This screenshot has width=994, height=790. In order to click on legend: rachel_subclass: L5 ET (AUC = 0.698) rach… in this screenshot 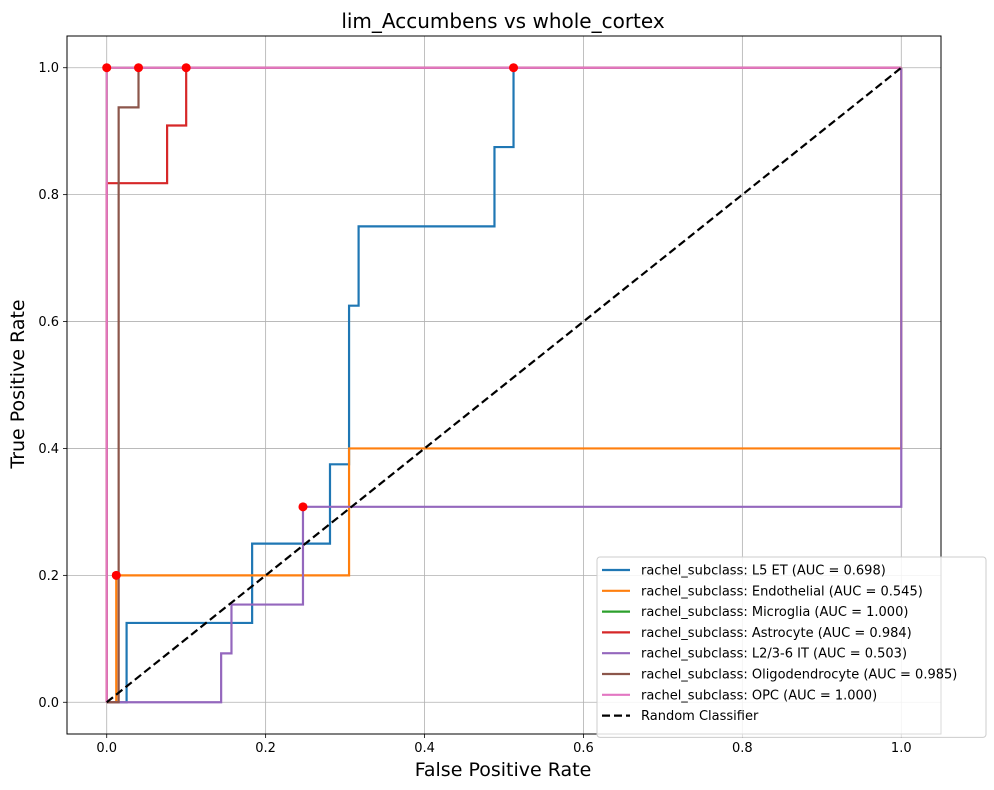, I will do `click(791, 647)`.